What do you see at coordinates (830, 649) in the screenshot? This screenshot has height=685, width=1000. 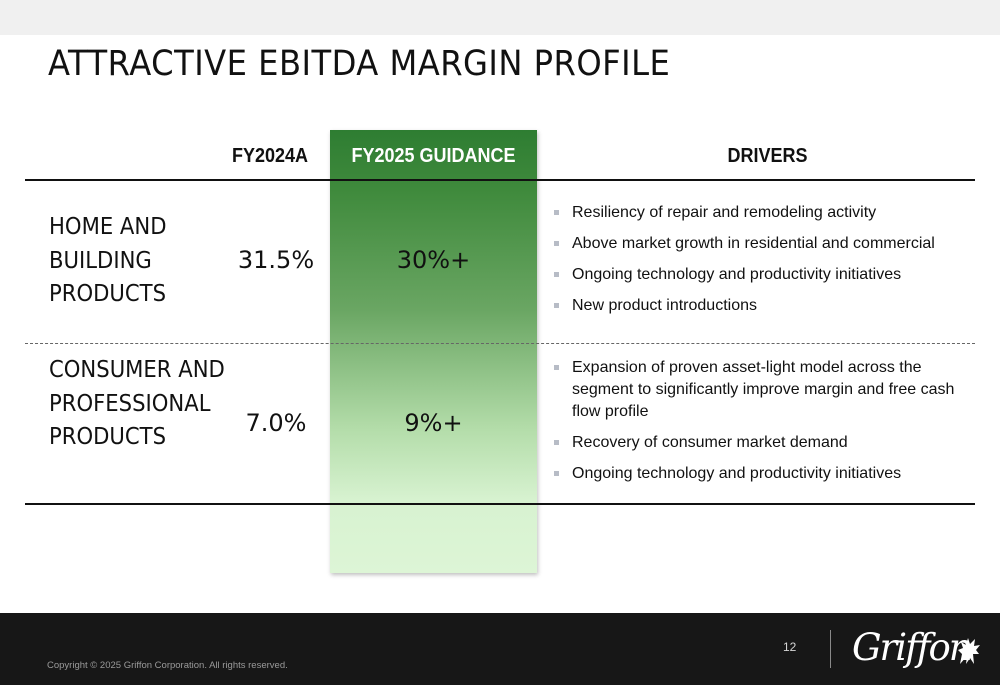 I see `footer-divider` at bounding box center [830, 649].